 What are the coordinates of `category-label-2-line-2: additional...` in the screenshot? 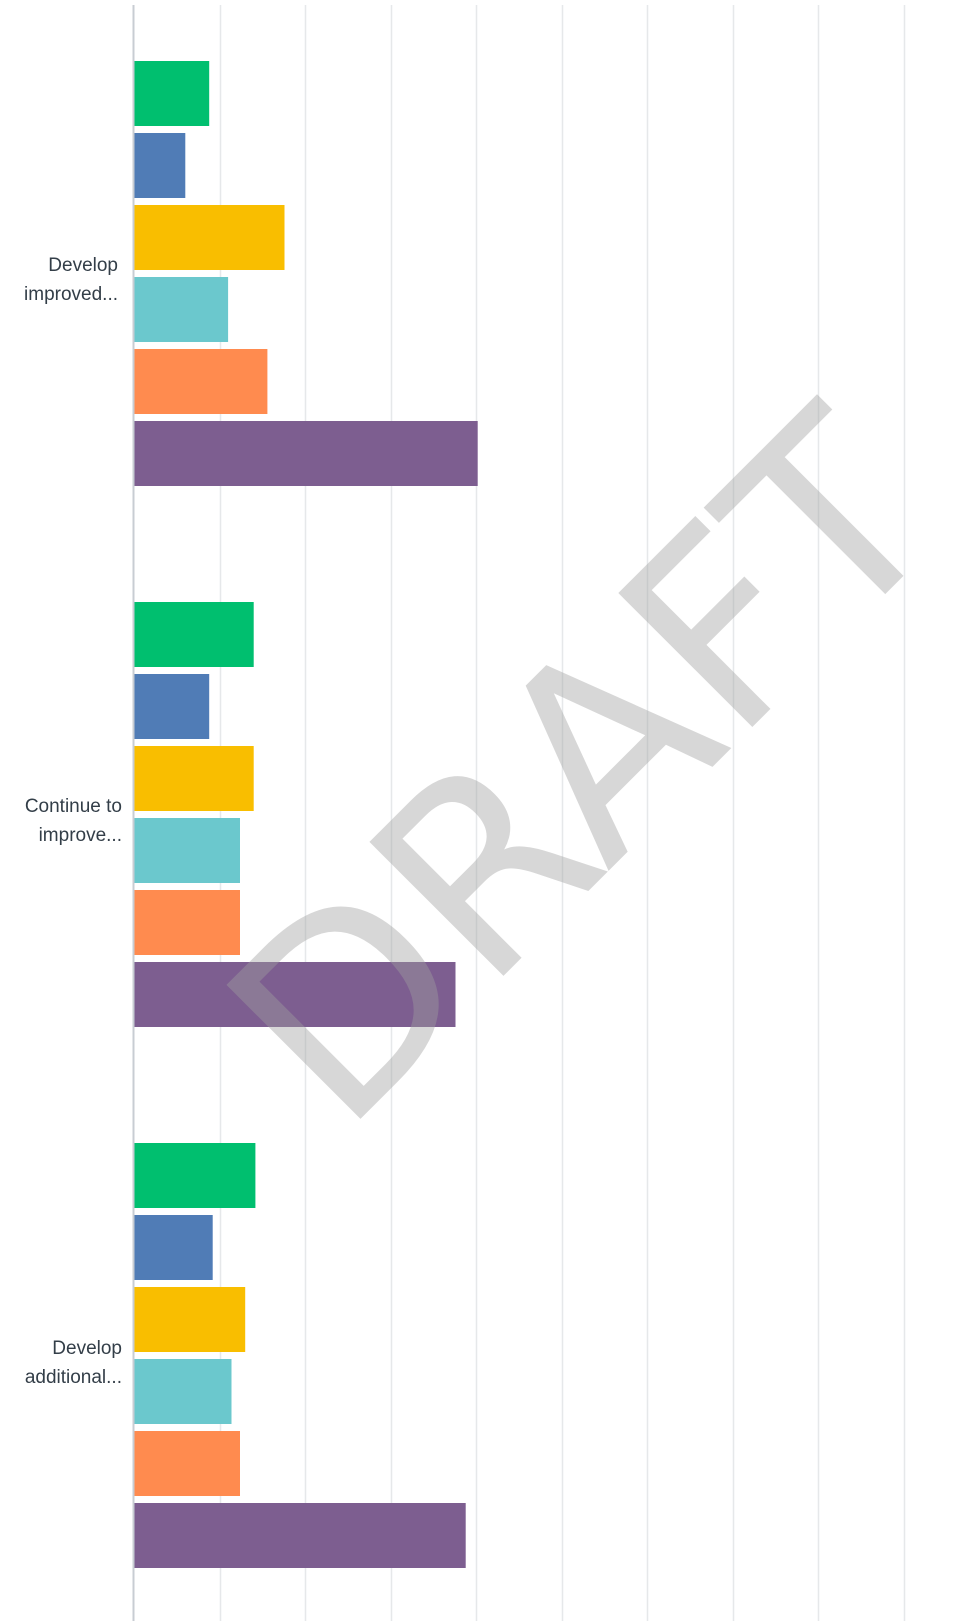 It's located at (73, 1377).